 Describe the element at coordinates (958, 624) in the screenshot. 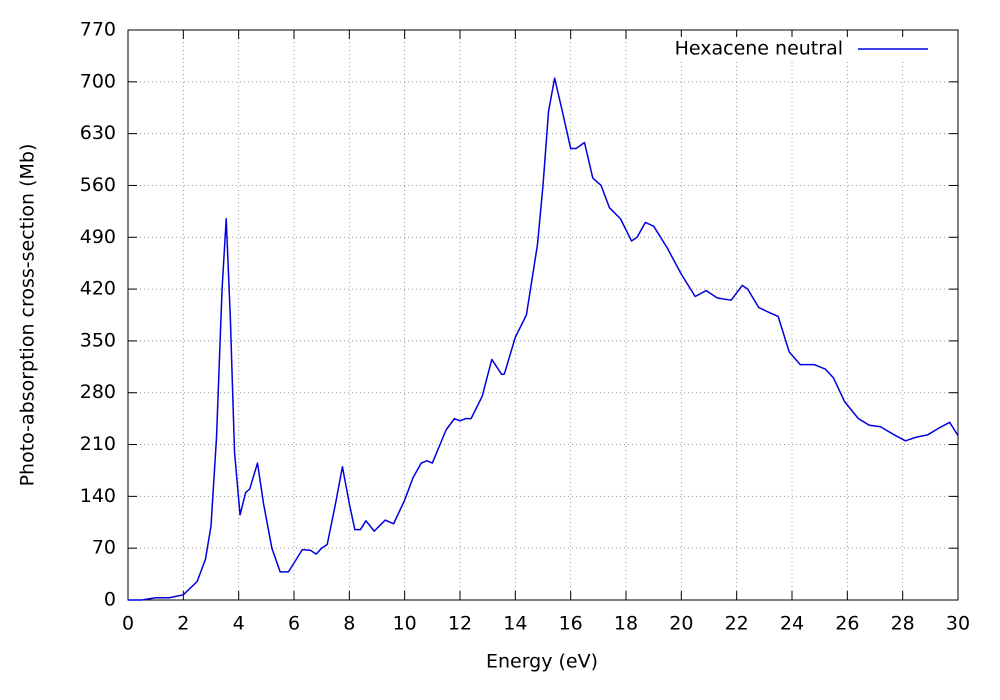

I see `x-tick-label: 30` at that location.